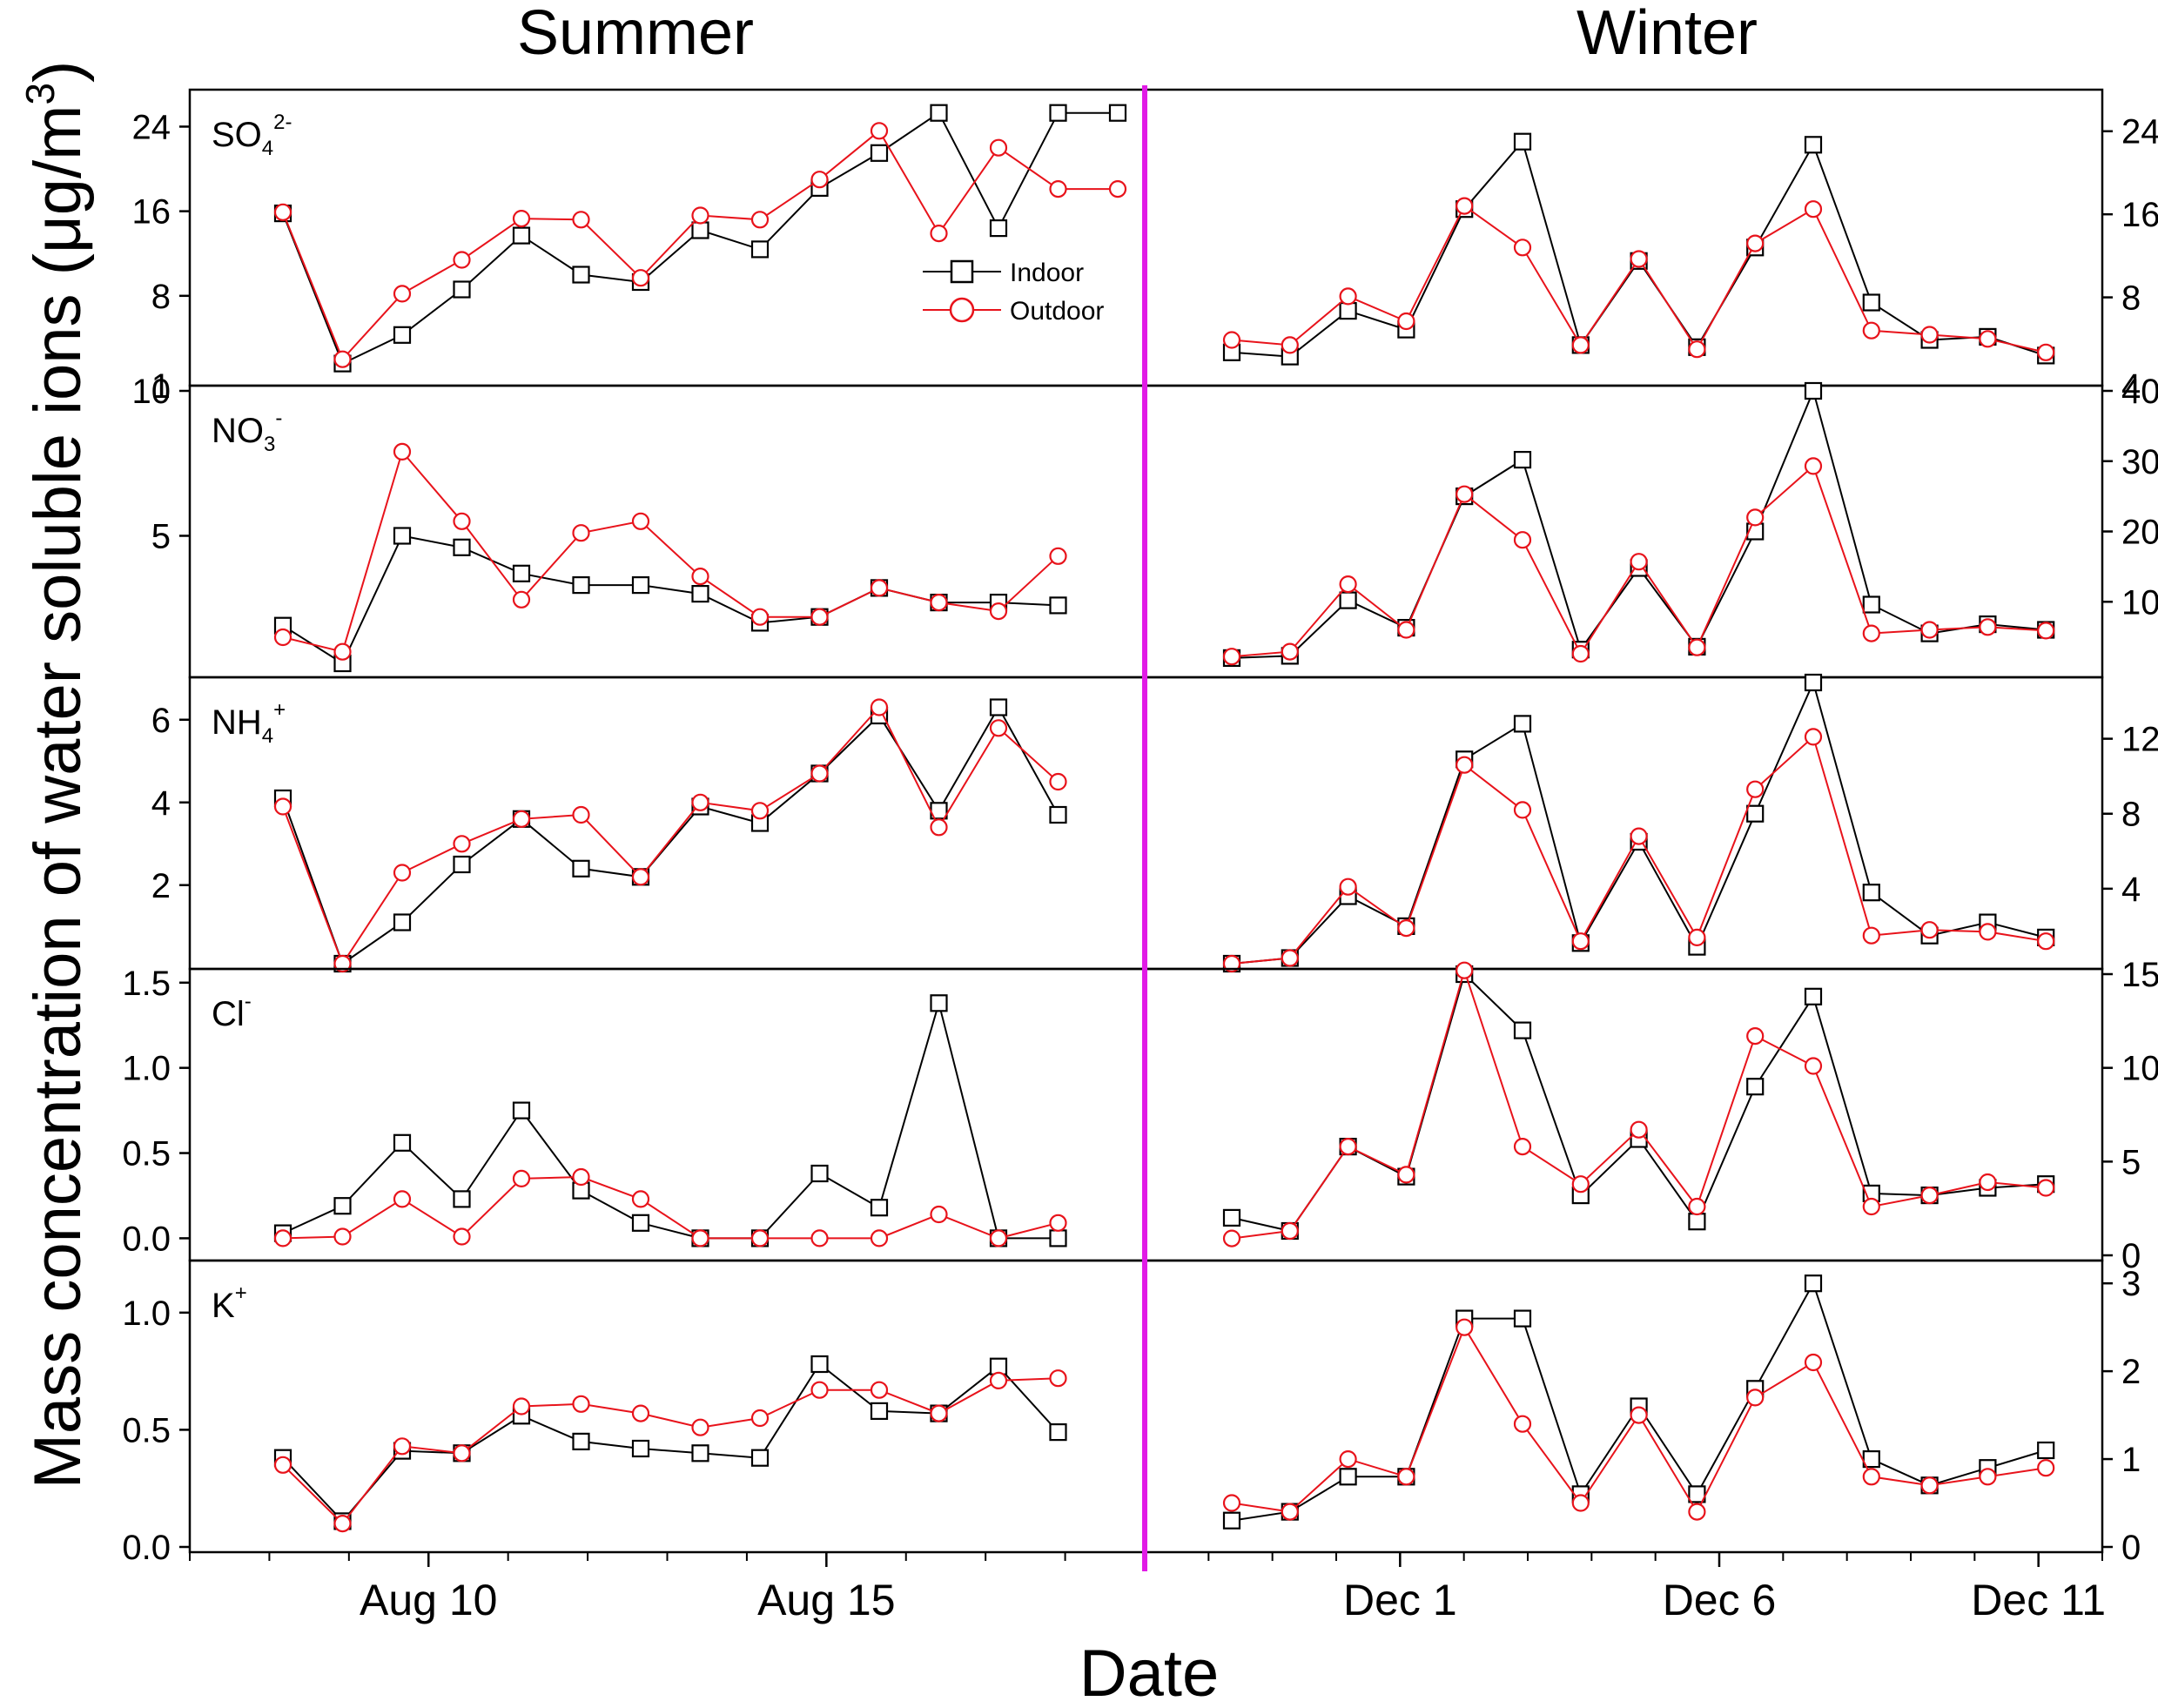 This screenshot has height=1708, width=2158. What do you see at coordinates (151, 127) in the screenshot?
I see `y-tick-label: 24` at bounding box center [151, 127].